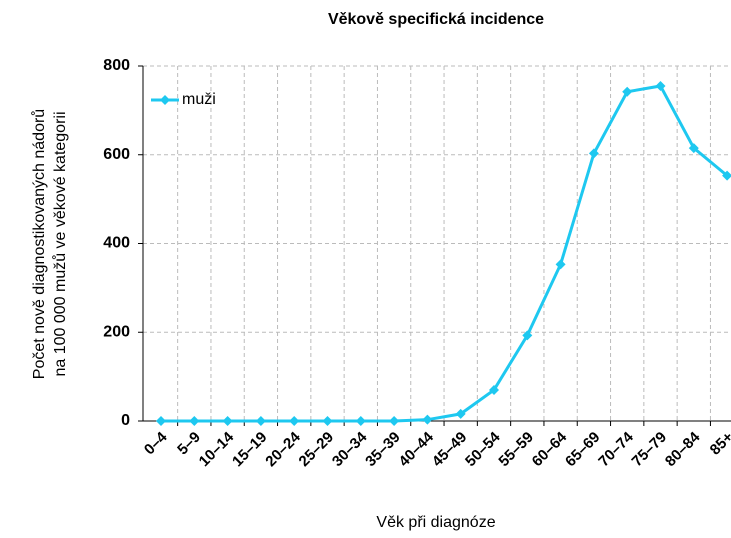  What do you see at coordinates (116, 65) in the screenshot?
I see `y-tick-label: 800` at bounding box center [116, 65].